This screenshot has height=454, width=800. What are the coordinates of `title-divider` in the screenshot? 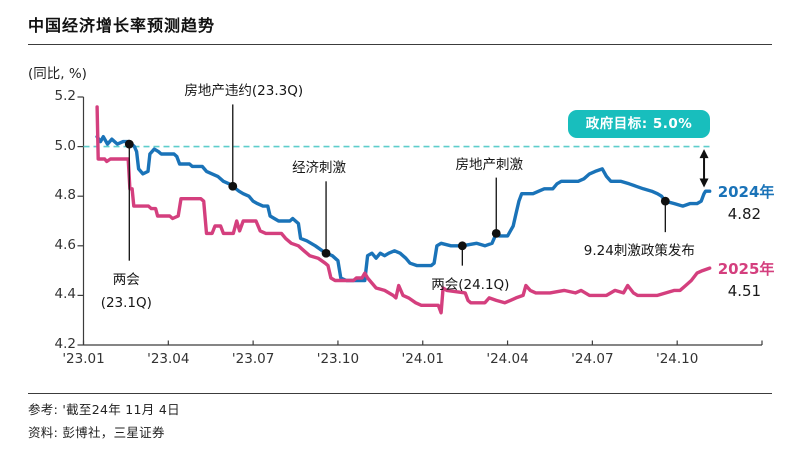 It's located at (400, 44).